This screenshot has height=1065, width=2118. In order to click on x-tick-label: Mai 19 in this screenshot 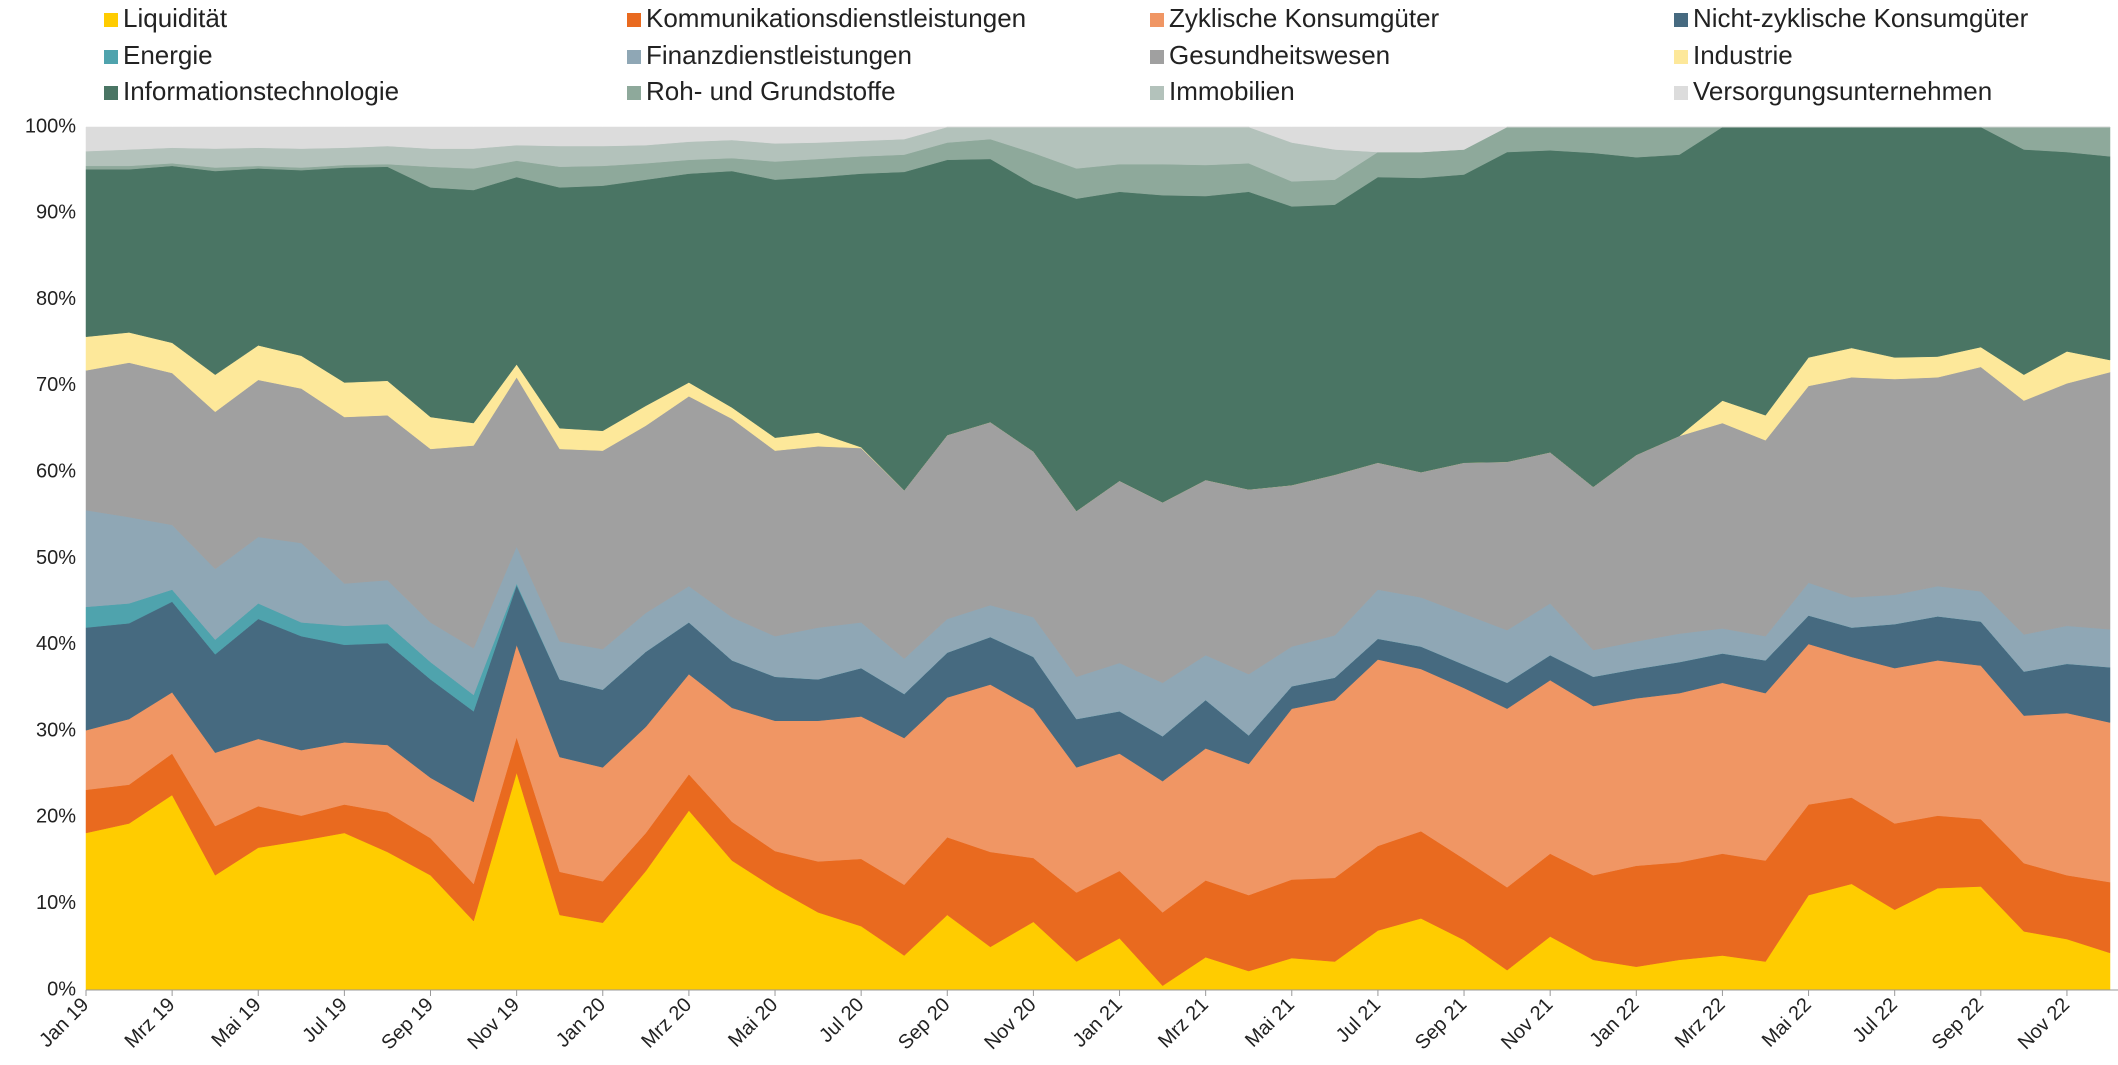, I will do `click(237, 1023)`.